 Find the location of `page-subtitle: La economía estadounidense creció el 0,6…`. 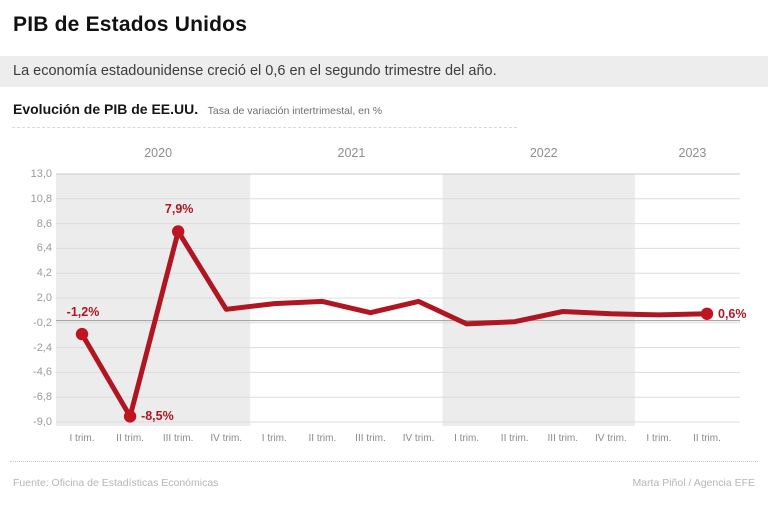

page-subtitle: La economía estadounidense creció el 0,6… is located at coordinates (255, 71).